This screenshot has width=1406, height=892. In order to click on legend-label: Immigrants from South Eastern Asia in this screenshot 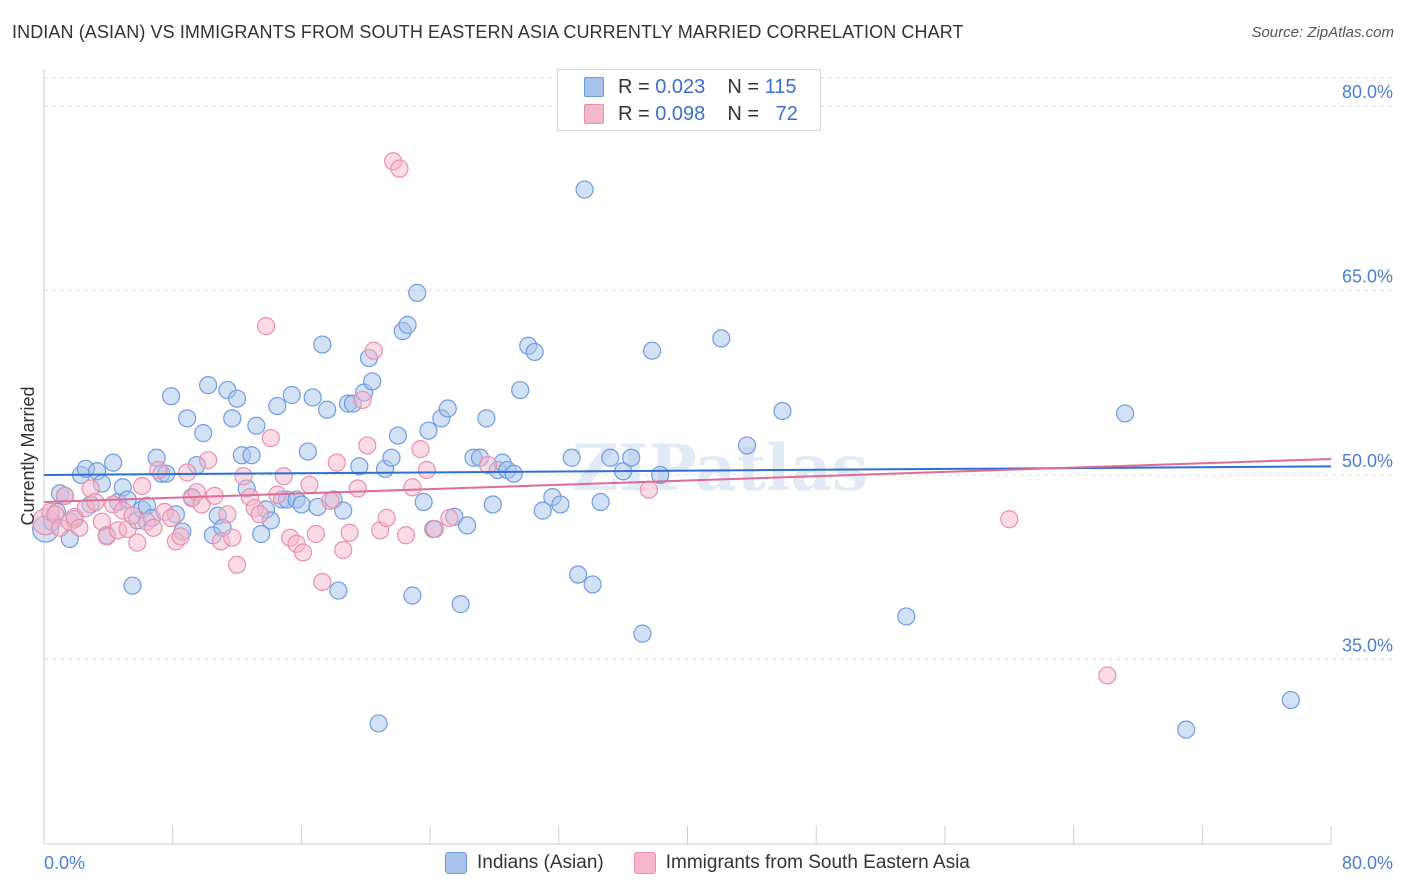, I will do `click(817, 862)`.